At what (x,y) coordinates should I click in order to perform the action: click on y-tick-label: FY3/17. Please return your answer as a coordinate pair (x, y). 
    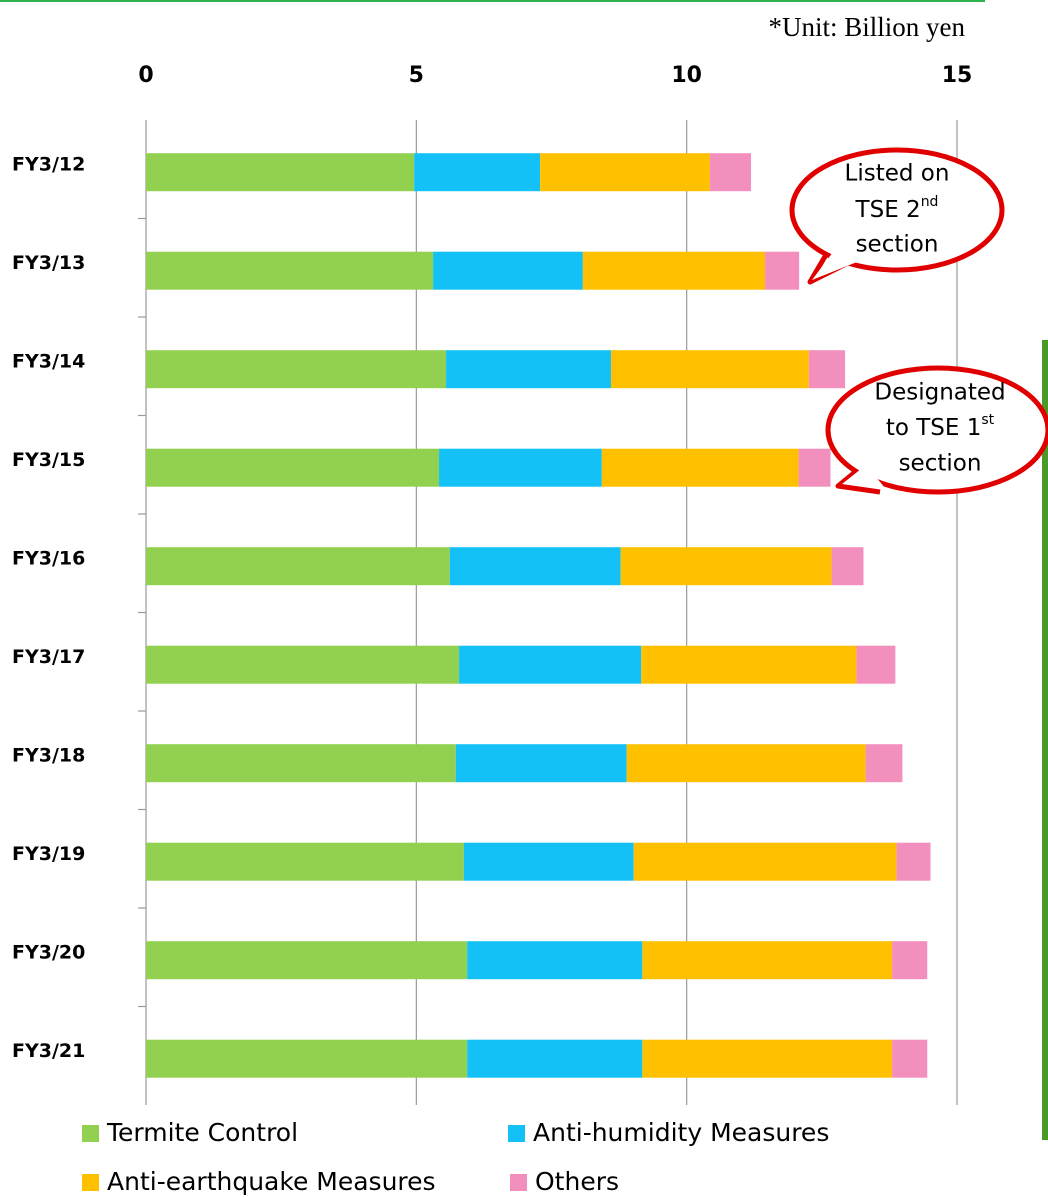
    Looking at the image, I should click on (48, 657).